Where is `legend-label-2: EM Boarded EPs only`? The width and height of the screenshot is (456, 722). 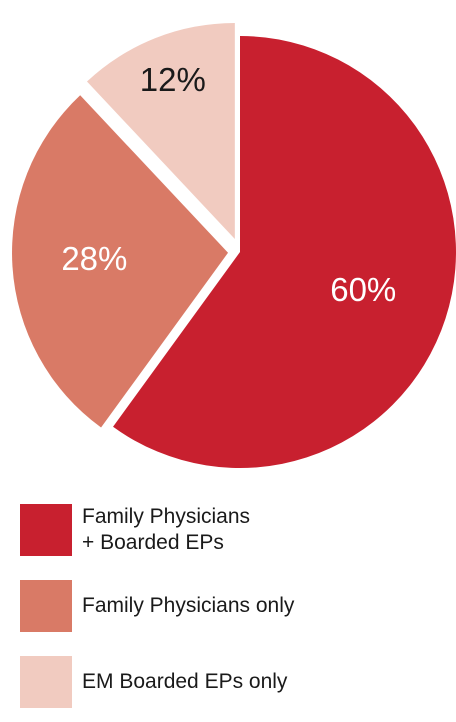
legend-label-2: EM Boarded EPs only is located at coordinates (185, 681).